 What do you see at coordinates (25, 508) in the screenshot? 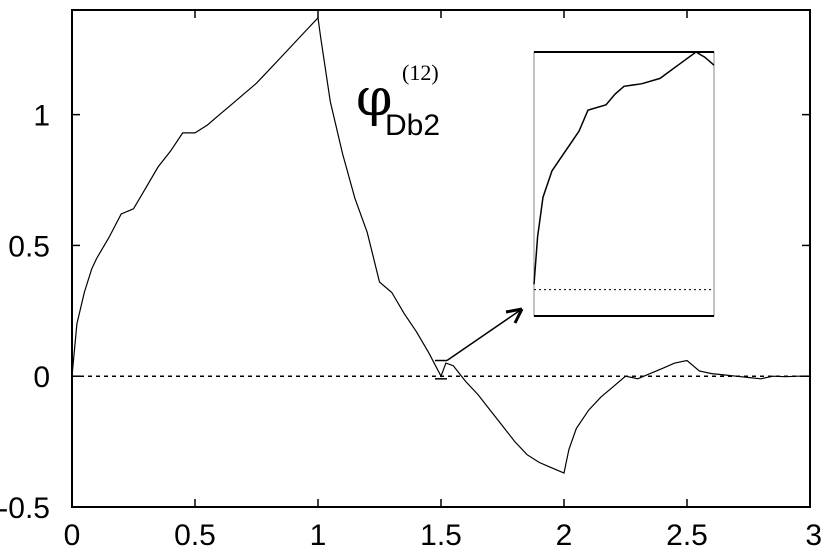
I see `y-tick-label: -0.5` at bounding box center [25, 508].